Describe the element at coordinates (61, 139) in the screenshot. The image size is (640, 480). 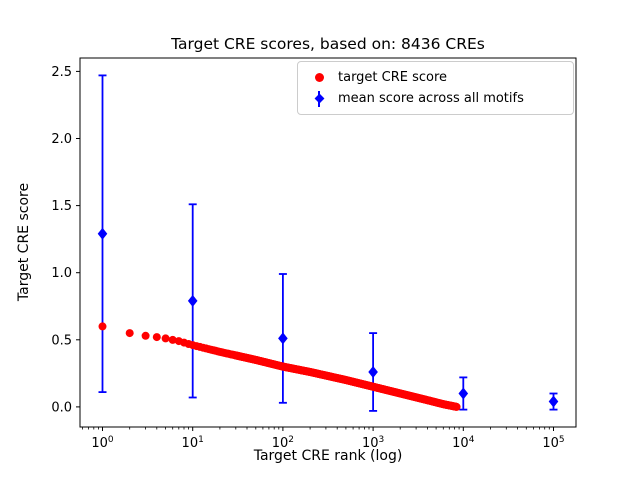
I see `svg-text: 2.0` at that location.